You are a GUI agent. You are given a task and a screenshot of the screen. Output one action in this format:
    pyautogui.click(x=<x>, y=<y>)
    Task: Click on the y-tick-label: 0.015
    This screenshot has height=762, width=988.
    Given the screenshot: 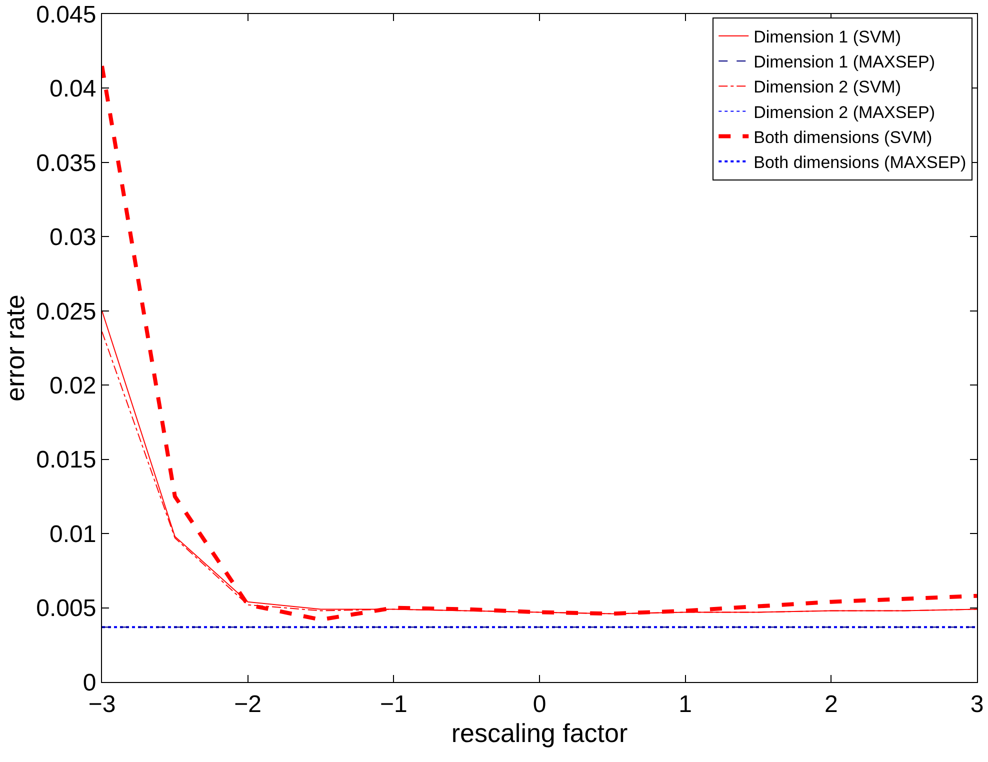 What is the action you would take?
    pyautogui.click(x=66, y=460)
    